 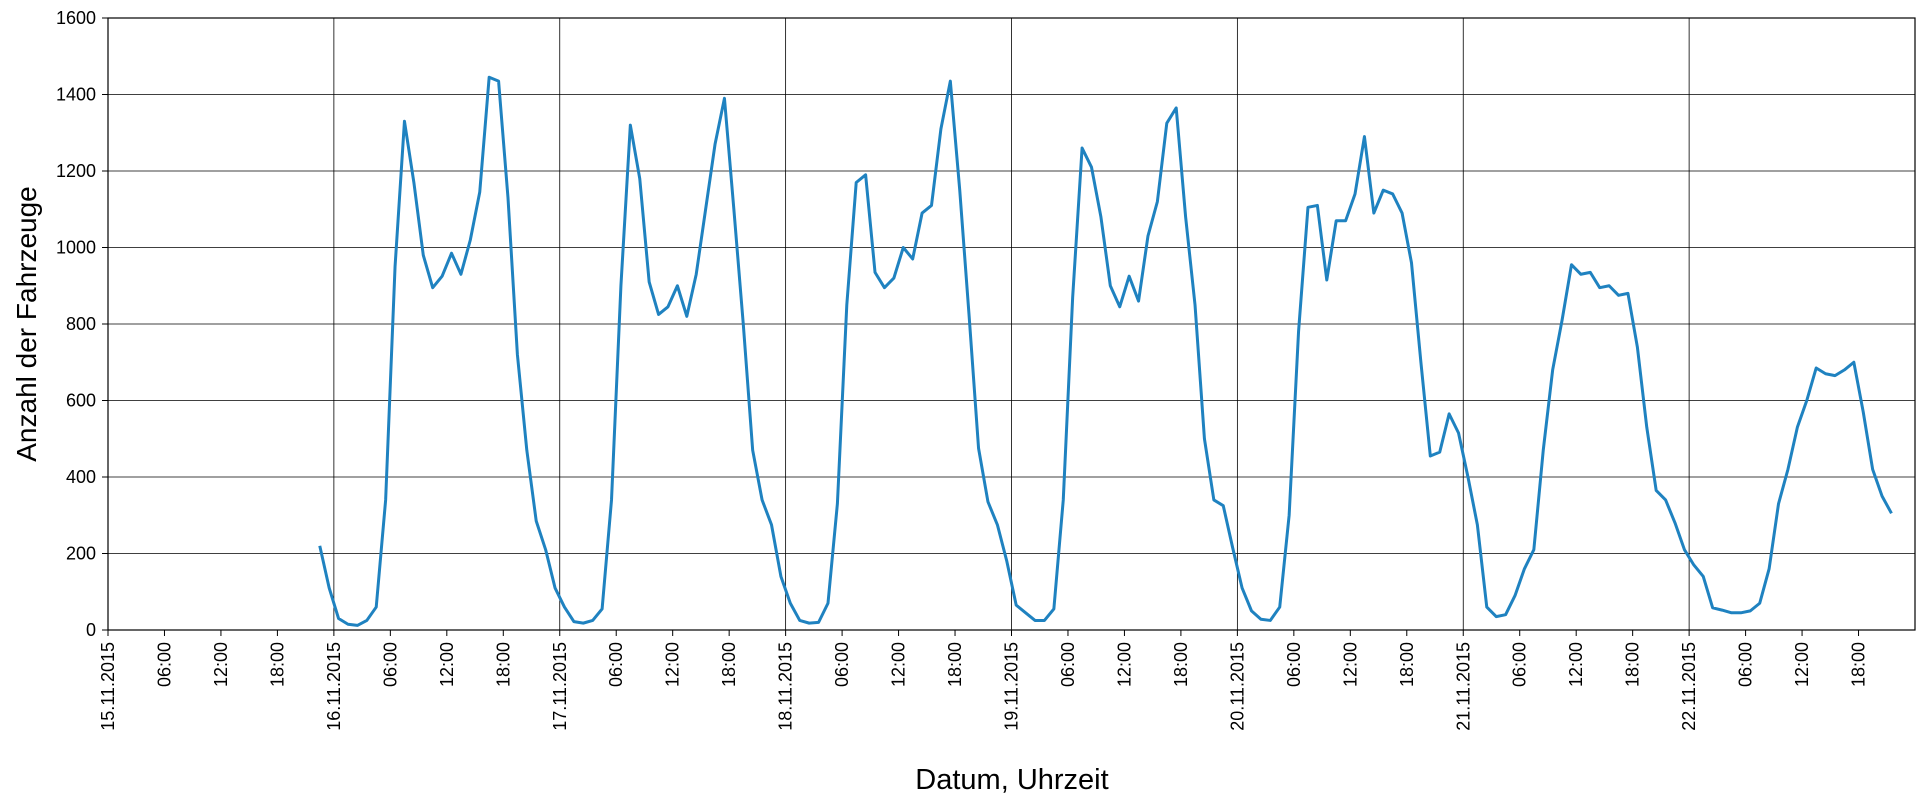 What do you see at coordinates (1689, 686) in the screenshot?
I see `x-tick-label: 22.11.2015` at bounding box center [1689, 686].